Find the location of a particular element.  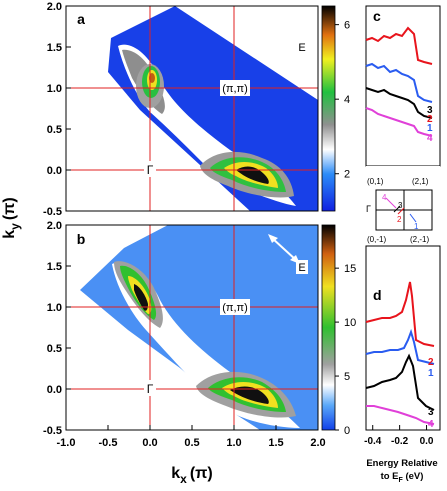

panel-d-xtick-label: -0.2 is located at coordinates (400, 441).